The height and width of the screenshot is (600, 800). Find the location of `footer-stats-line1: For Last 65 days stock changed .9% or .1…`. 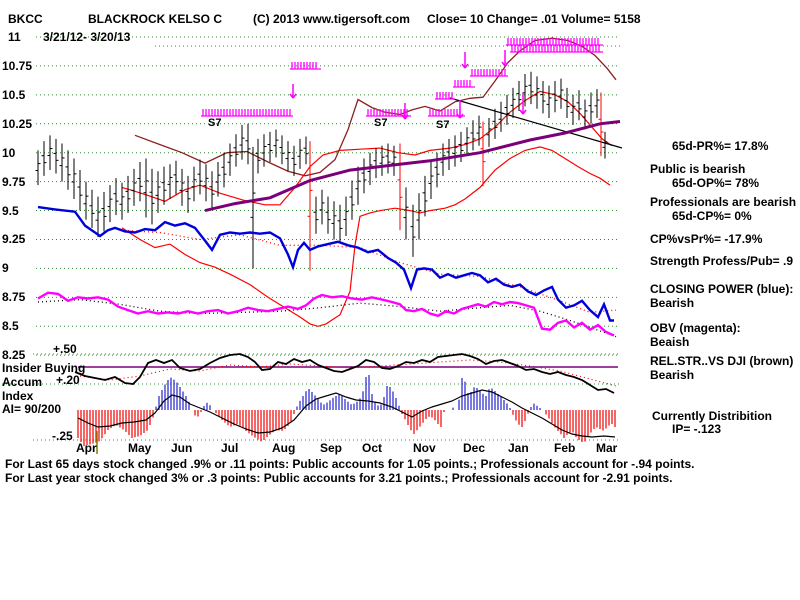

footer-stats-line1: For Last 65 days stock changed .9% or .1… is located at coordinates (350, 464).